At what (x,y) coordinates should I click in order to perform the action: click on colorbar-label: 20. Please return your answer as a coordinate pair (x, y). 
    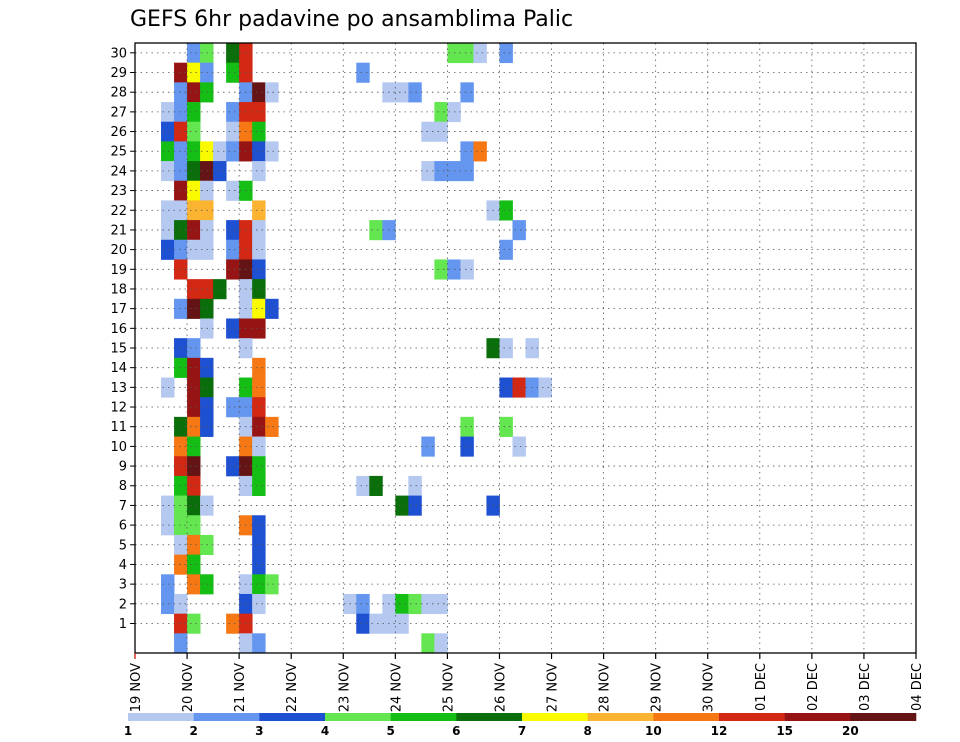
    Looking at the image, I should click on (850, 731).